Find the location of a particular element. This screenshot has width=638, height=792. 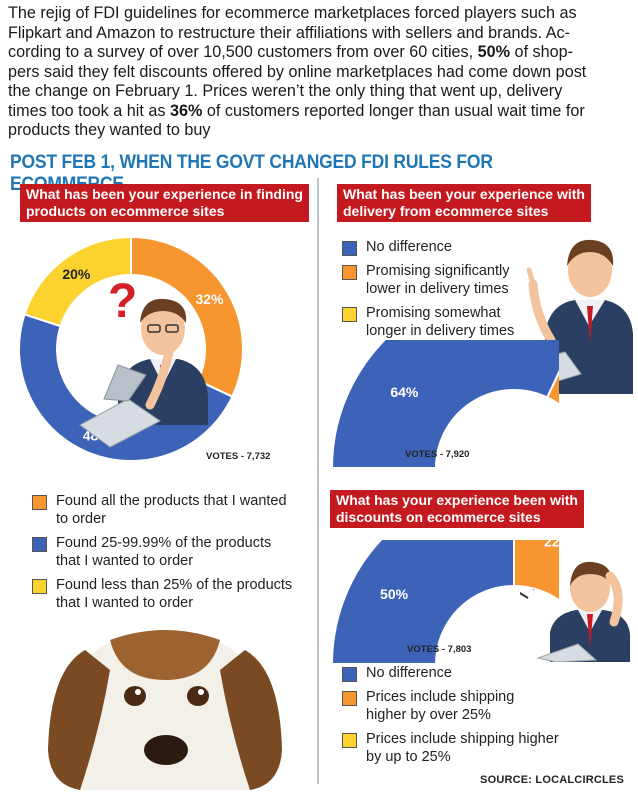

chart-2-votes: VOTES - 7,920 is located at coordinates (437, 454).